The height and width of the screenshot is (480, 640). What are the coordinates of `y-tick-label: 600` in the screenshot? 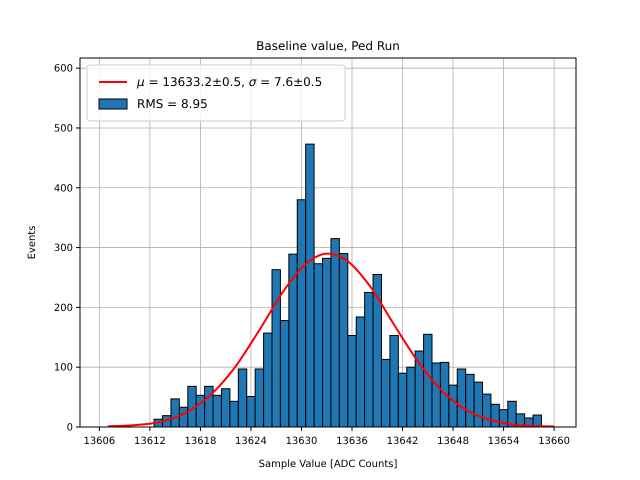 It's located at (63, 69).